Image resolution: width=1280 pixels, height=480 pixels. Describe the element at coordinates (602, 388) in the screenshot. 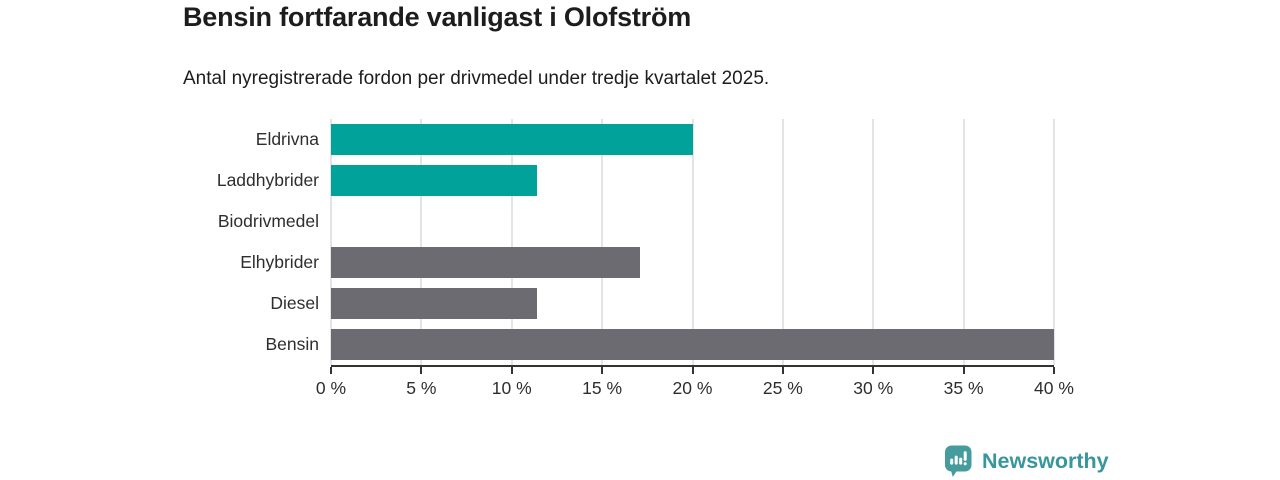

I see `x-tick-label-15: 15 %` at that location.